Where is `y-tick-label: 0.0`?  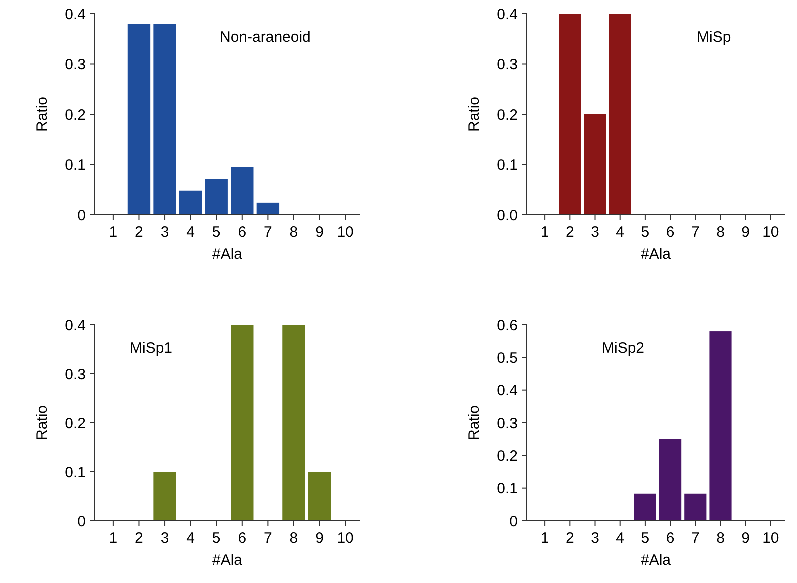 y-tick-label: 0.0 is located at coordinates (507, 215).